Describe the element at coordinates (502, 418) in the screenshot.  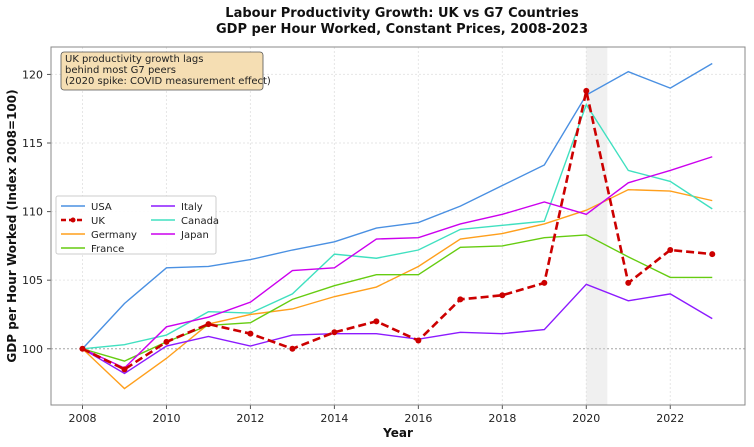
I see `x-tick-label: 2018` at that location.